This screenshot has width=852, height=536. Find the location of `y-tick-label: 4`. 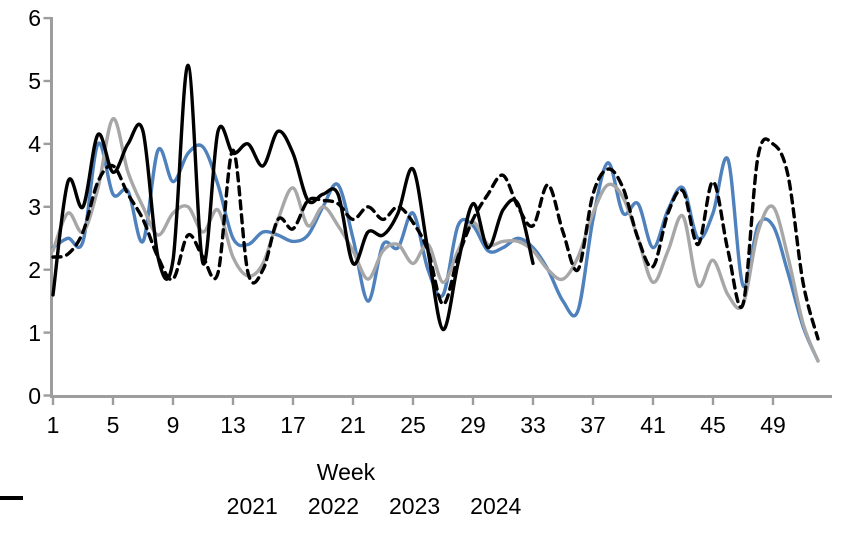

y-tick-label: 4 is located at coordinates (34, 143).